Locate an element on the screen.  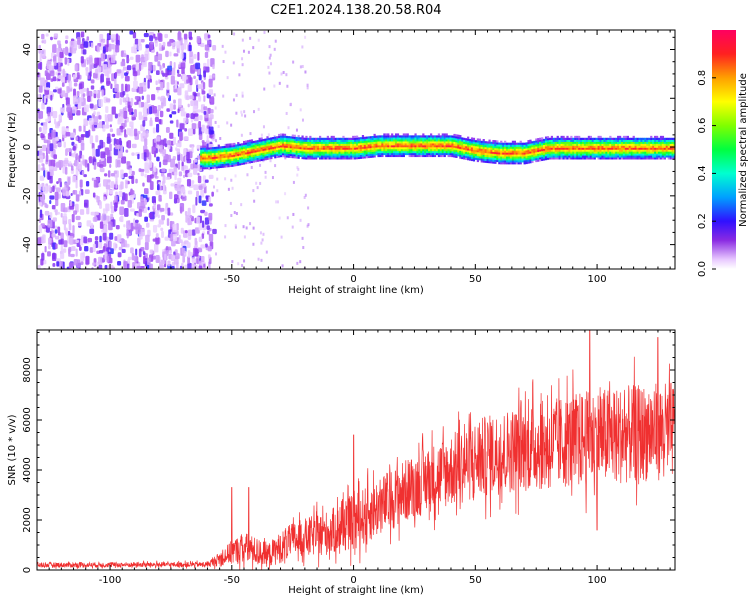
snr-x-axis-label: Height of straight line (km) is located at coordinates (356, 590).